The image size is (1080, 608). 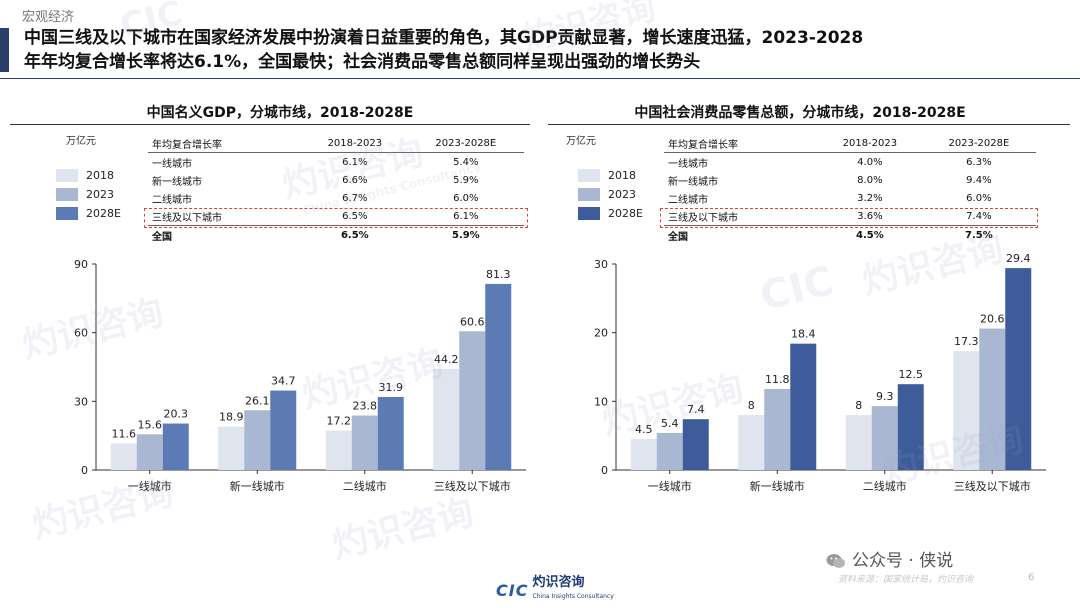 I want to click on section-tag: 宏观经济, so click(x=48, y=17).